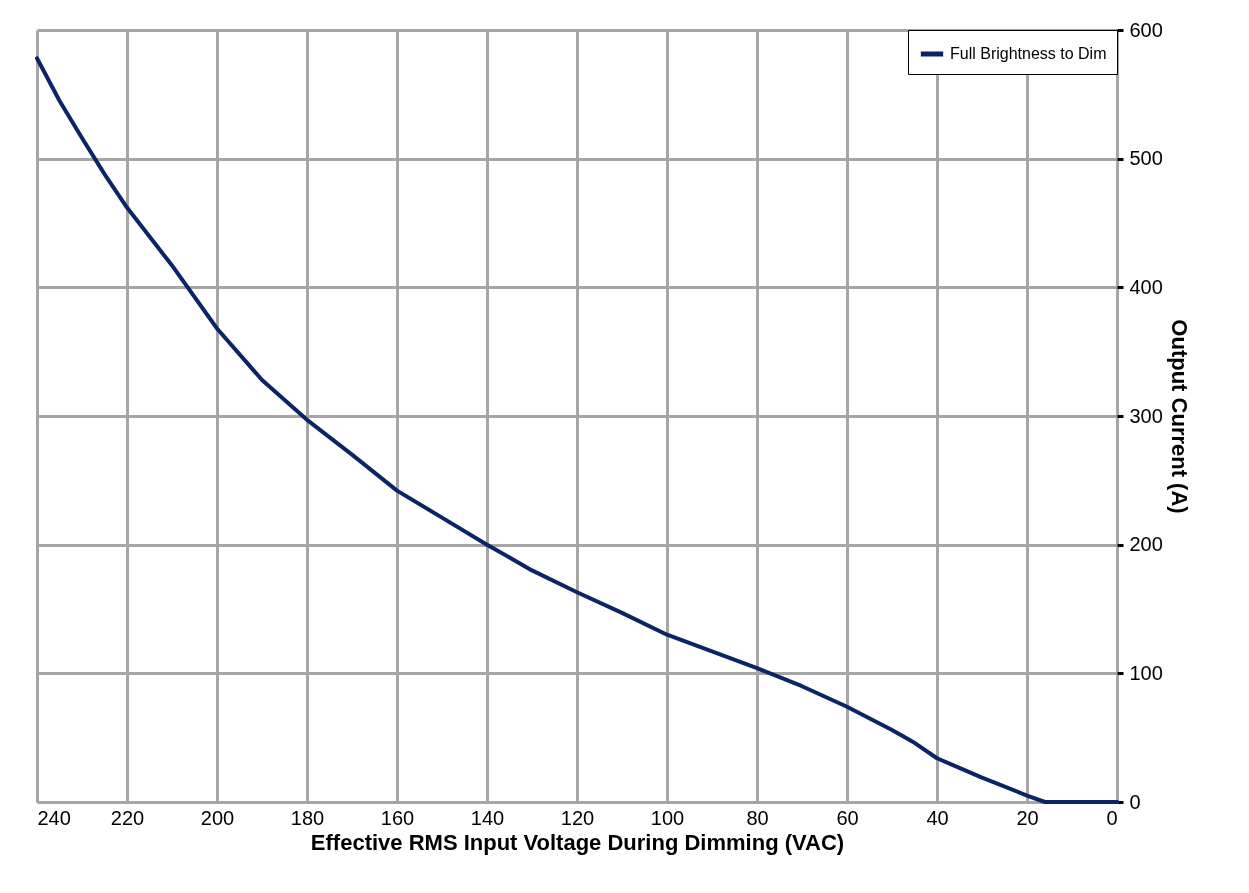 The height and width of the screenshot is (893, 1249). What do you see at coordinates (1027, 817) in the screenshot?
I see `x-tick-label: 20` at bounding box center [1027, 817].